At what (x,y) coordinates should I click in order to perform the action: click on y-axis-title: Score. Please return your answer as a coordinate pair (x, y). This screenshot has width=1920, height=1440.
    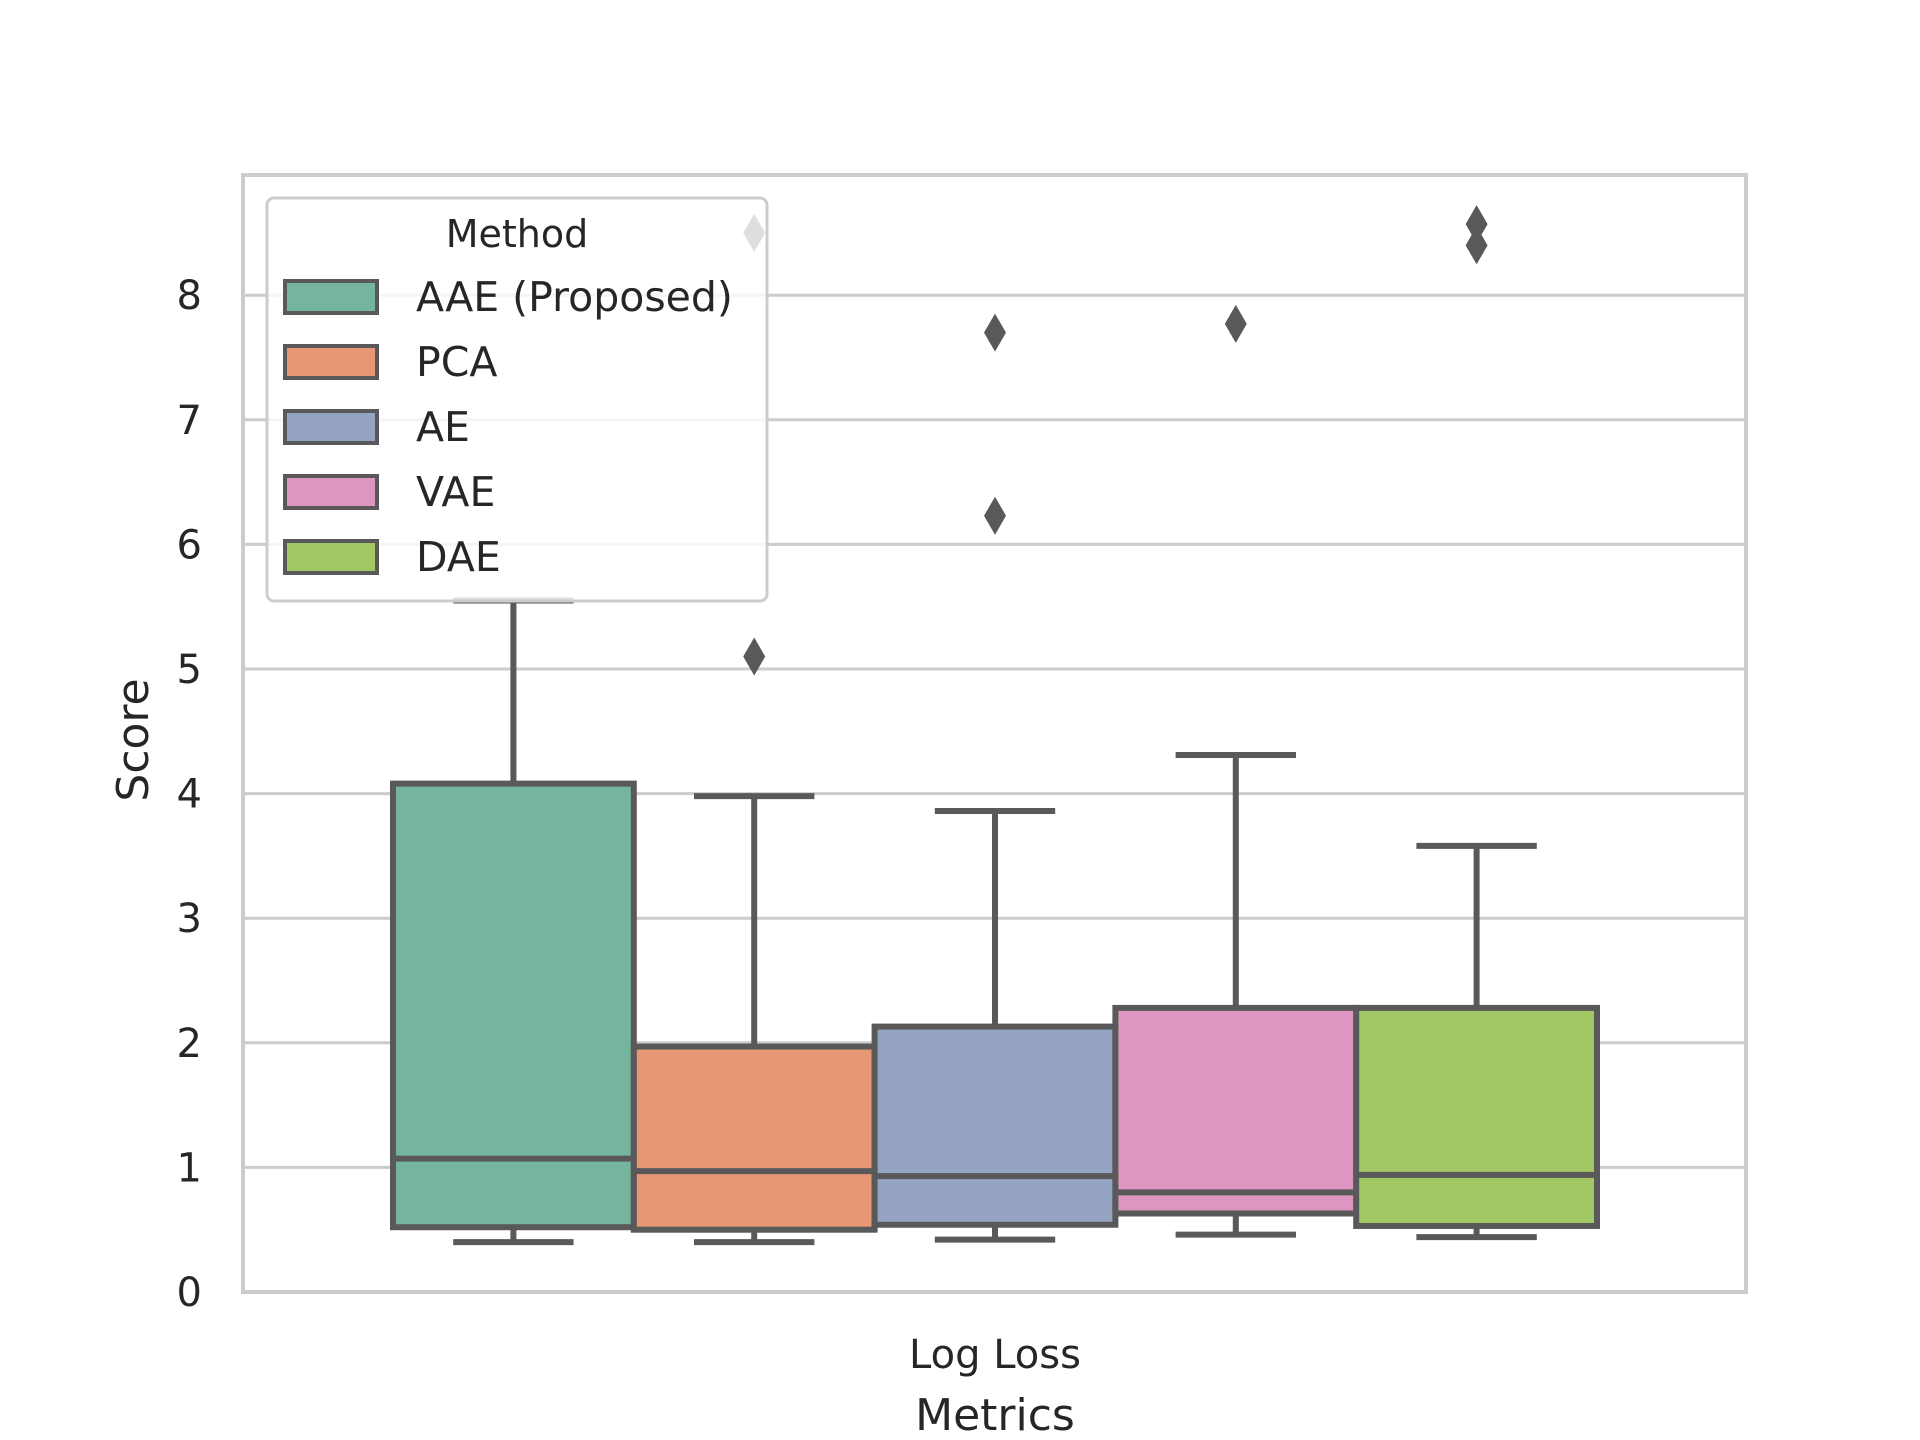
    Looking at the image, I should click on (133, 739).